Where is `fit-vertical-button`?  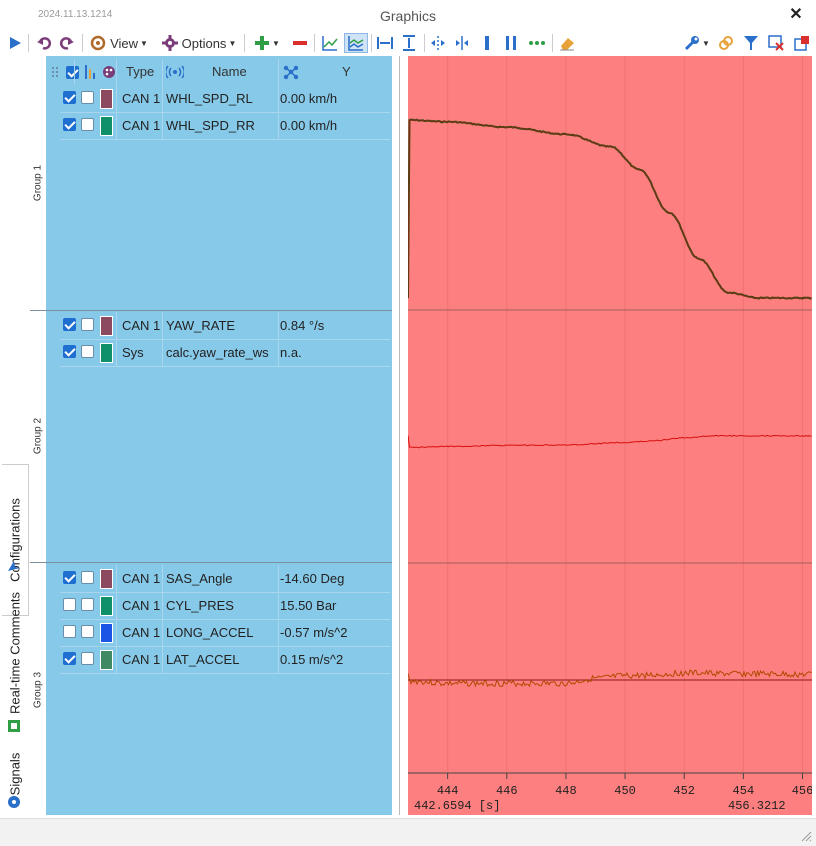
fit-vertical-button is located at coordinates (409, 43).